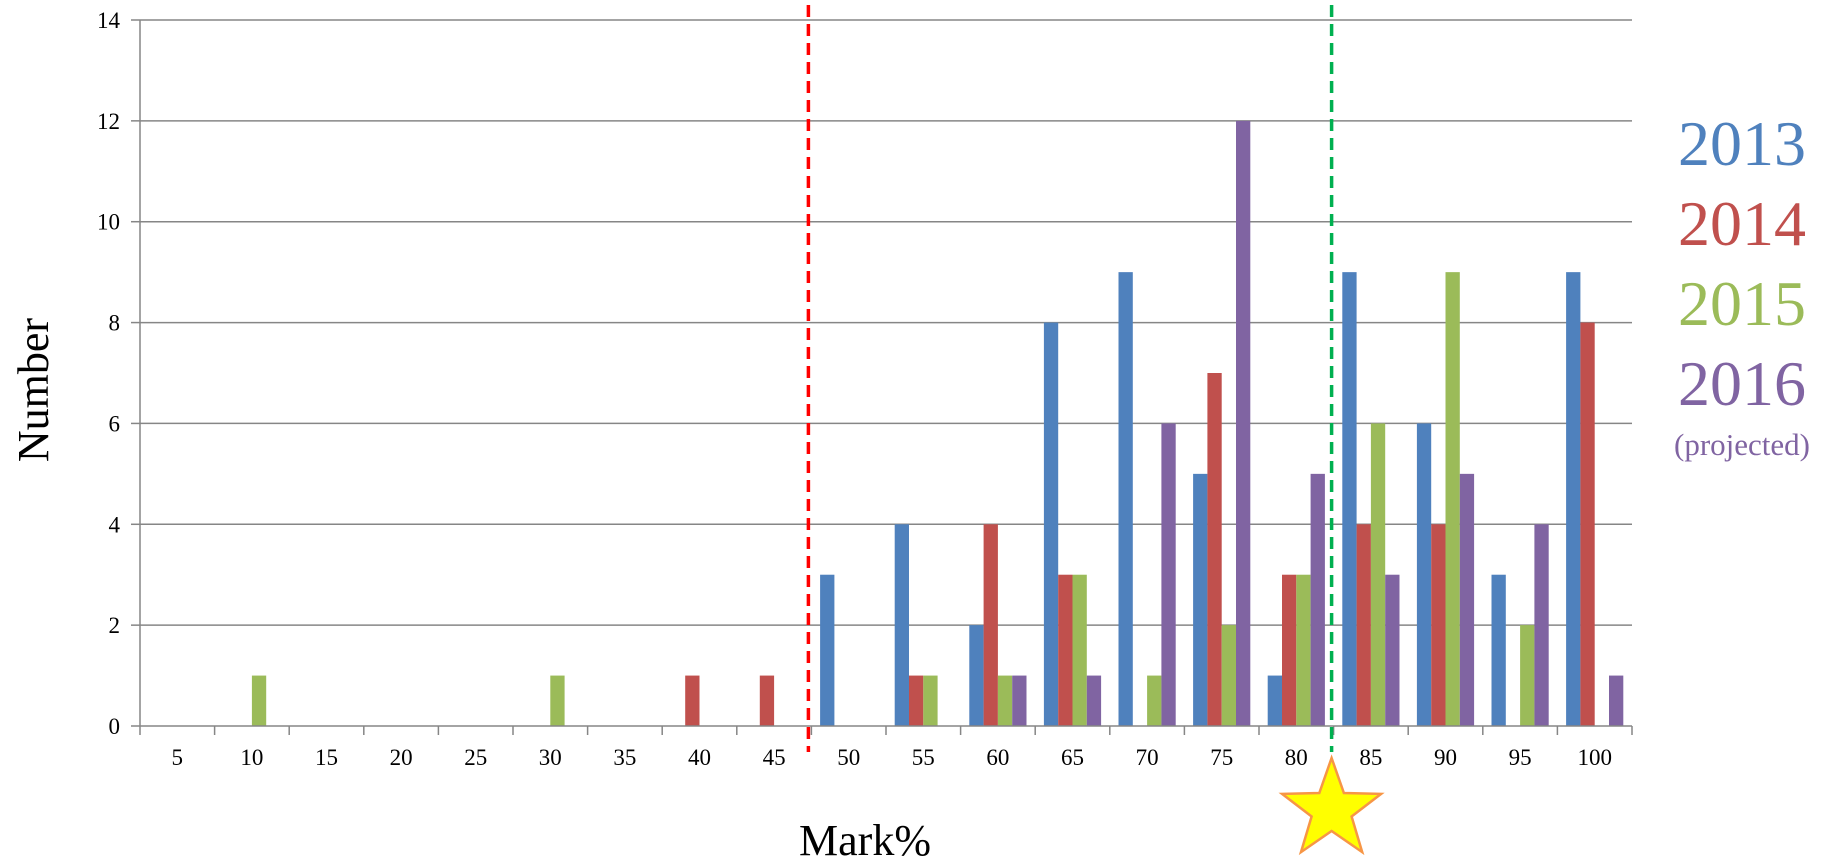 This screenshot has height=863, width=1835. I want to click on marker, so click(1331, 805).